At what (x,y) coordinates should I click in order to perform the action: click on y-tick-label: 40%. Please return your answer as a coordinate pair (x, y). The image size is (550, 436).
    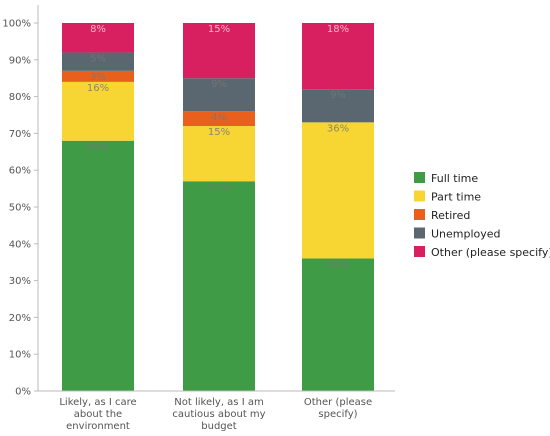
    Looking at the image, I should click on (20, 244).